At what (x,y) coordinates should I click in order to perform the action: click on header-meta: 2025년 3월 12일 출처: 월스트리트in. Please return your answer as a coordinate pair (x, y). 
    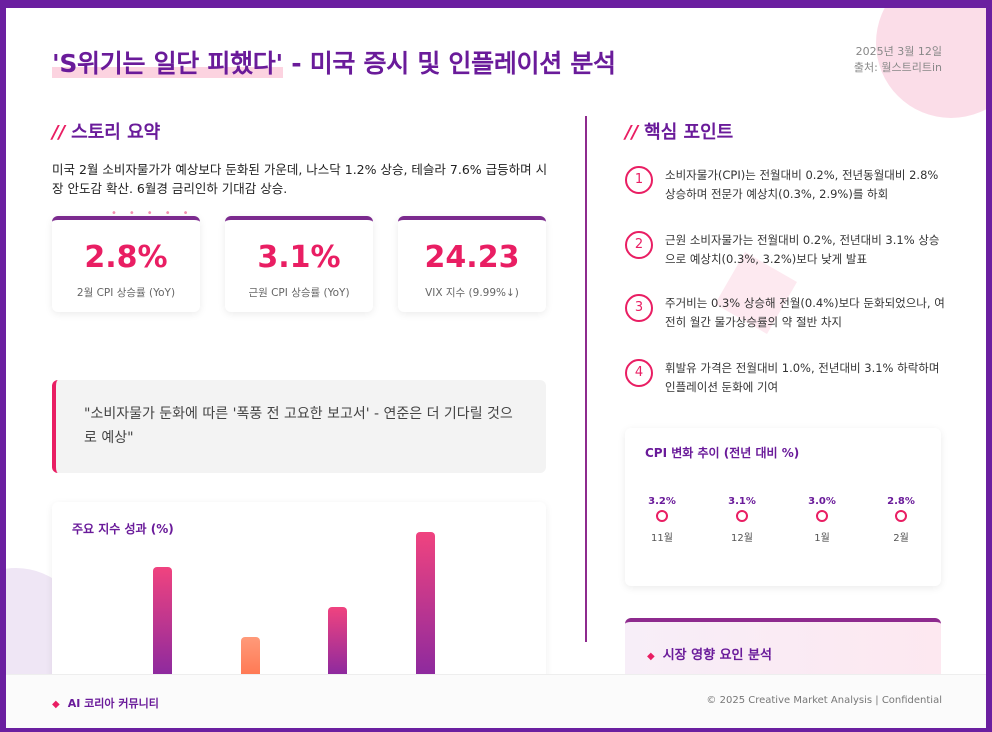
    Looking at the image, I should click on (898, 60).